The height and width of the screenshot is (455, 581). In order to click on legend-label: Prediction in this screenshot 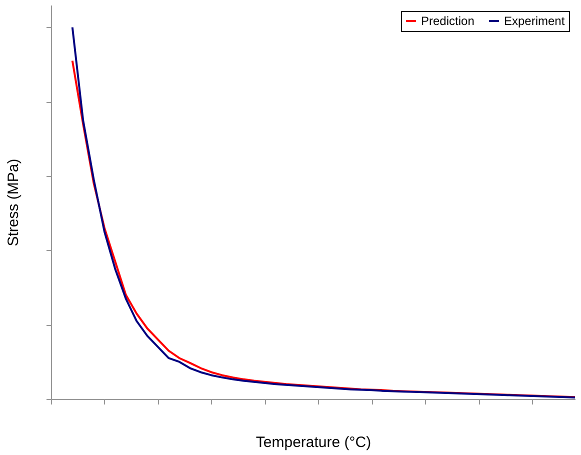, I will do `click(447, 21)`.